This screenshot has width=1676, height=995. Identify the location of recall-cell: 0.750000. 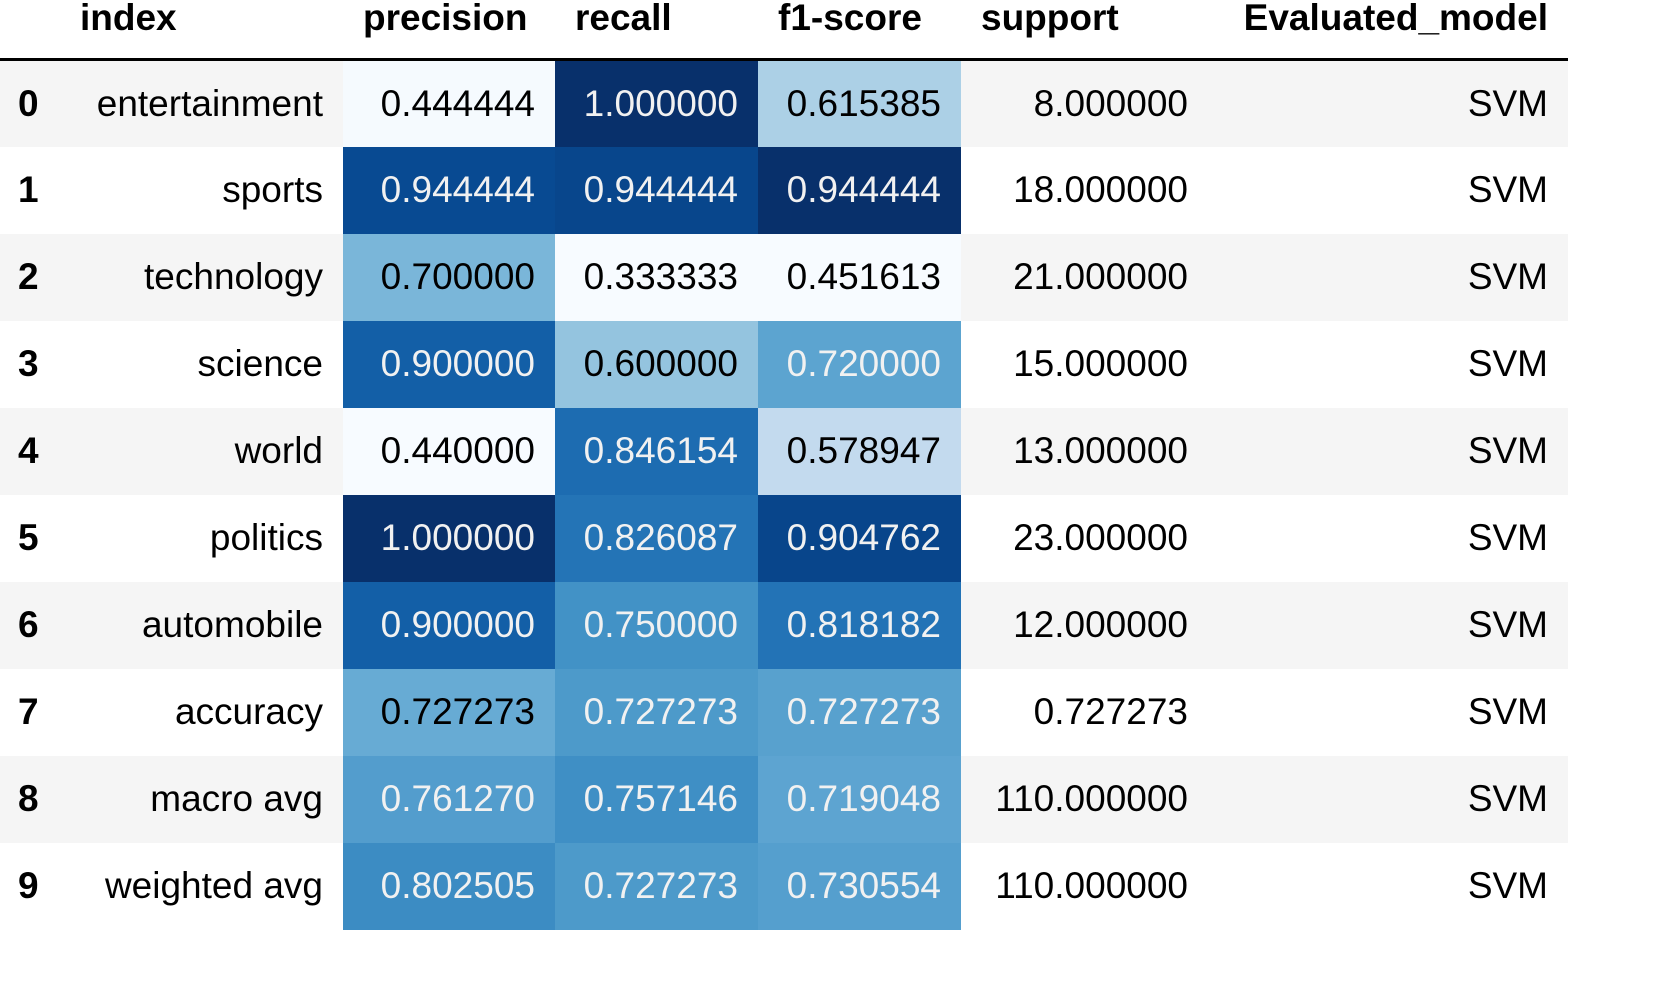
(656, 625).